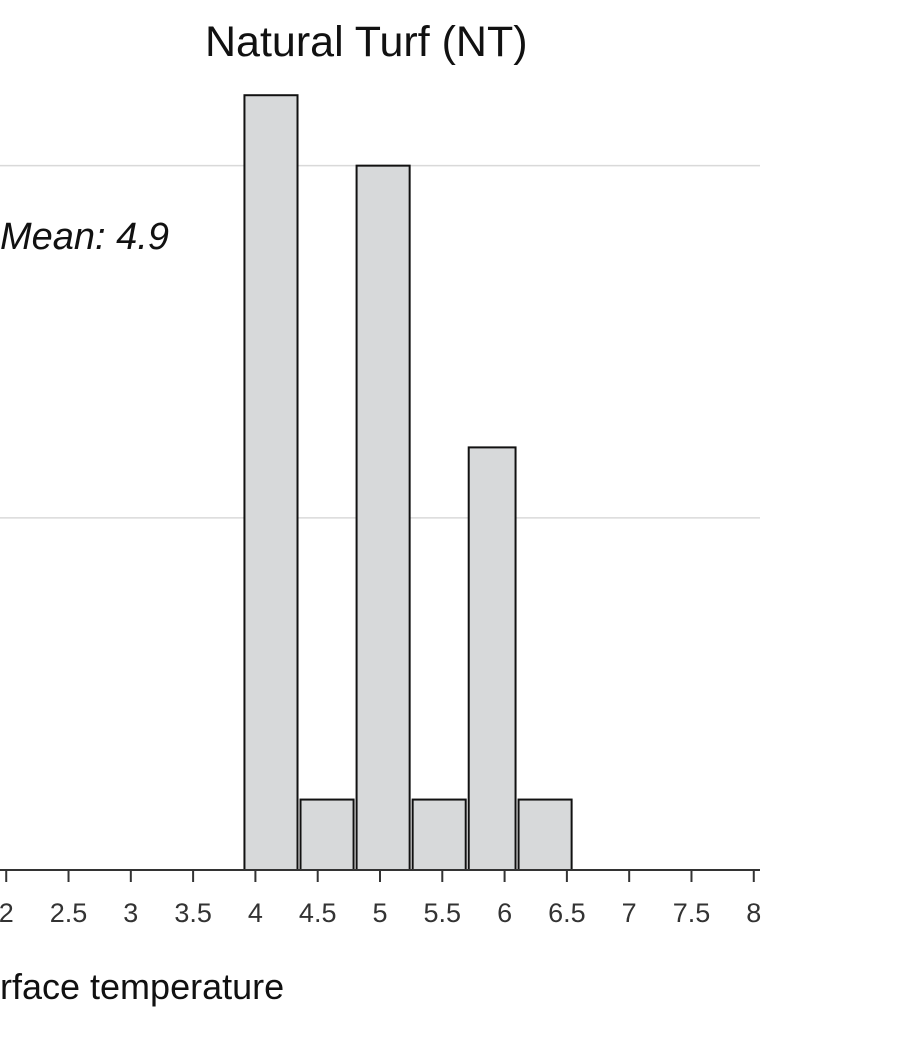 This screenshot has height=1064, width=920. What do you see at coordinates (255, 913) in the screenshot?
I see `x-tick-label: 4` at bounding box center [255, 913].